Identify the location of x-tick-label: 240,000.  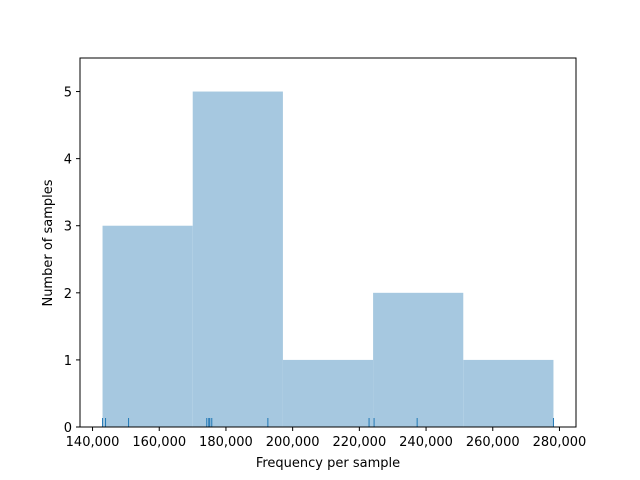
(426, 442).